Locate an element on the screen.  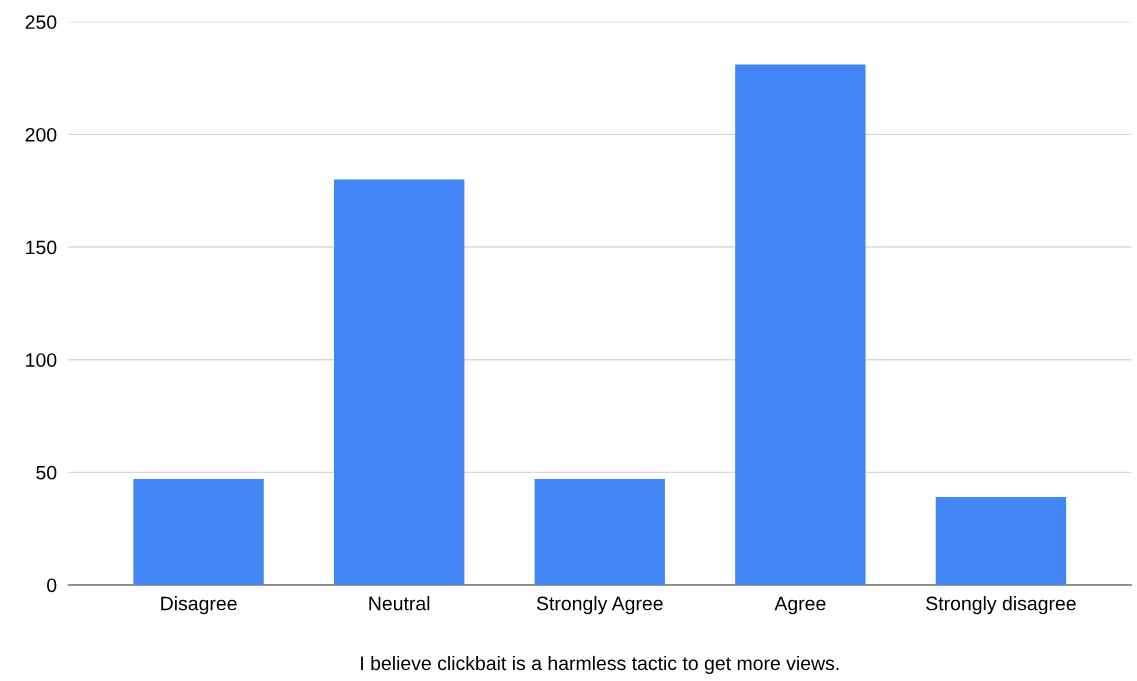
x-tick-label: Neutral is located at coordinates (399, 603).